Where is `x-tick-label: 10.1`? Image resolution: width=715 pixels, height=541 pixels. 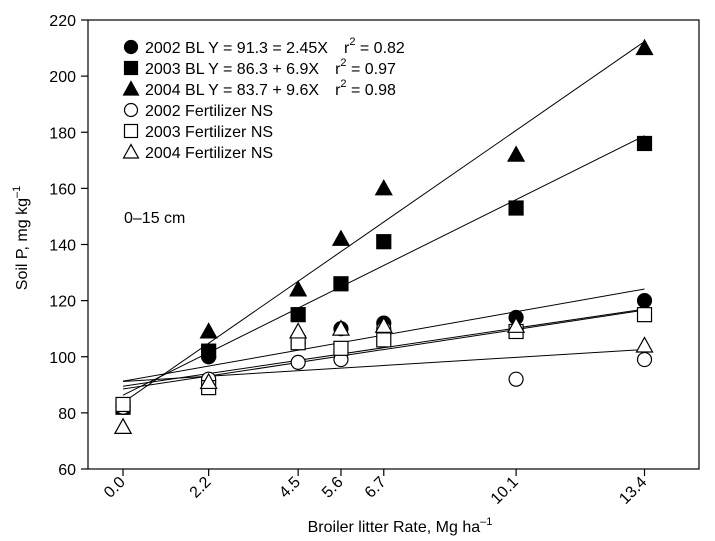 x-tick-label: 10.1 is located at coordinates (505, 491).